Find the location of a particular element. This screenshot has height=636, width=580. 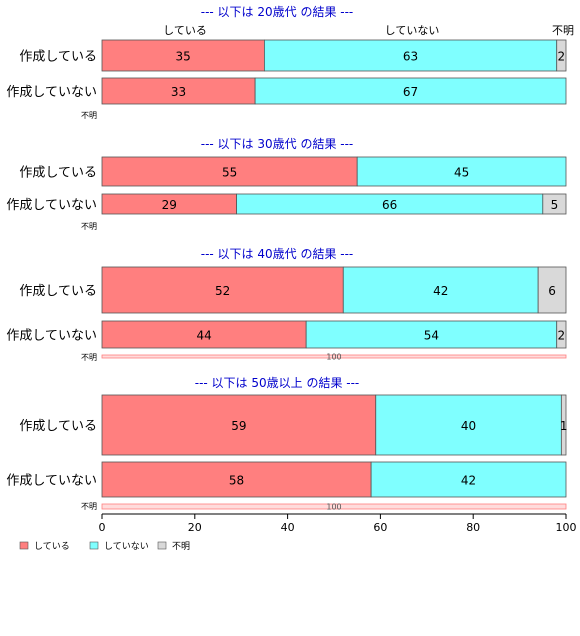

data-label: 54 is located at coordinates (431, 336).